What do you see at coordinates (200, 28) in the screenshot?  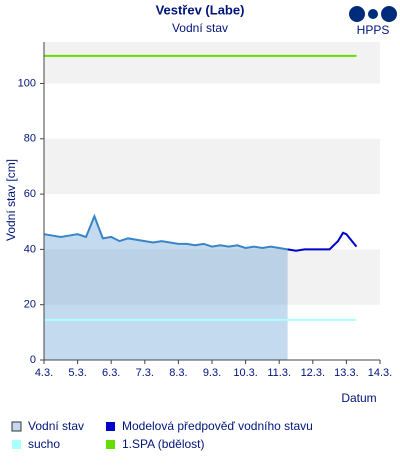 I see `chart-subtitle: Vodní stav` at bounding box center [200, 28].